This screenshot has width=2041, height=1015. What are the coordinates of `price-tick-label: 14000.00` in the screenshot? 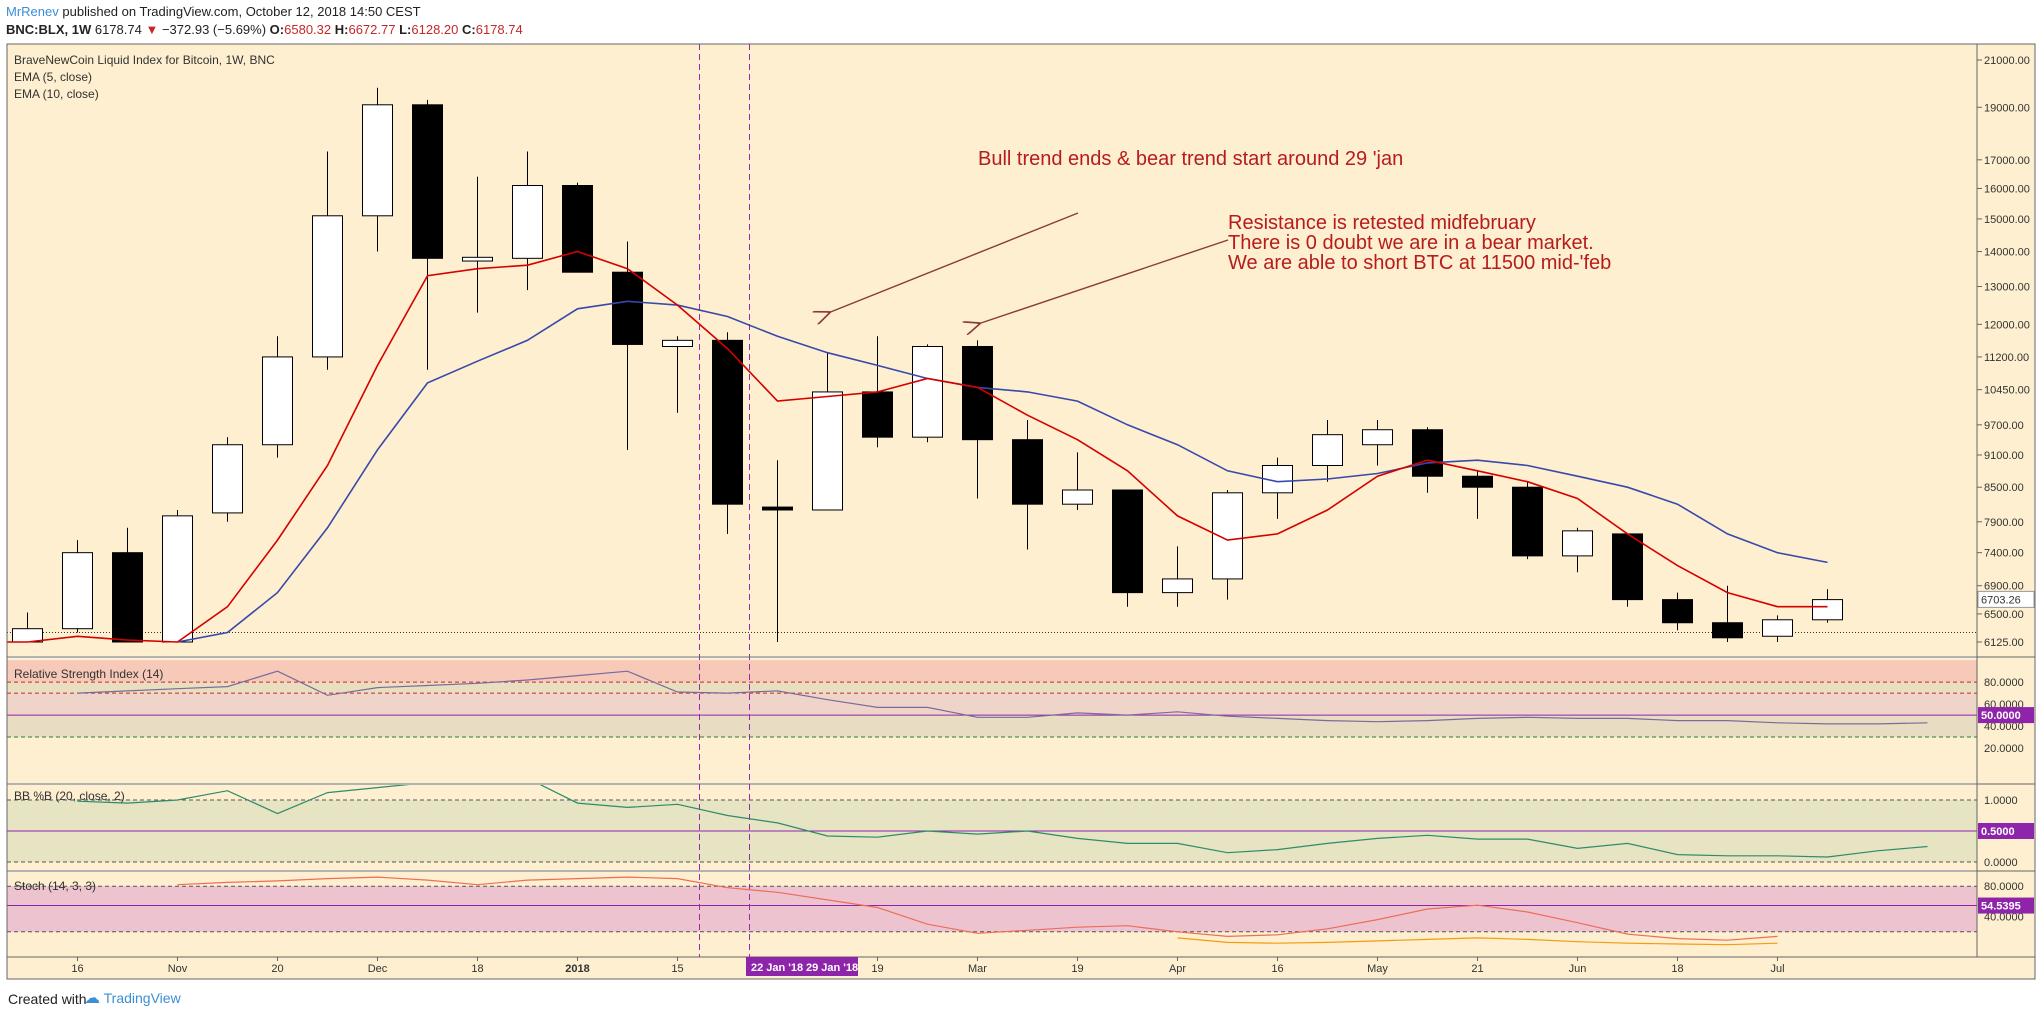 It's located at (2007, 253).